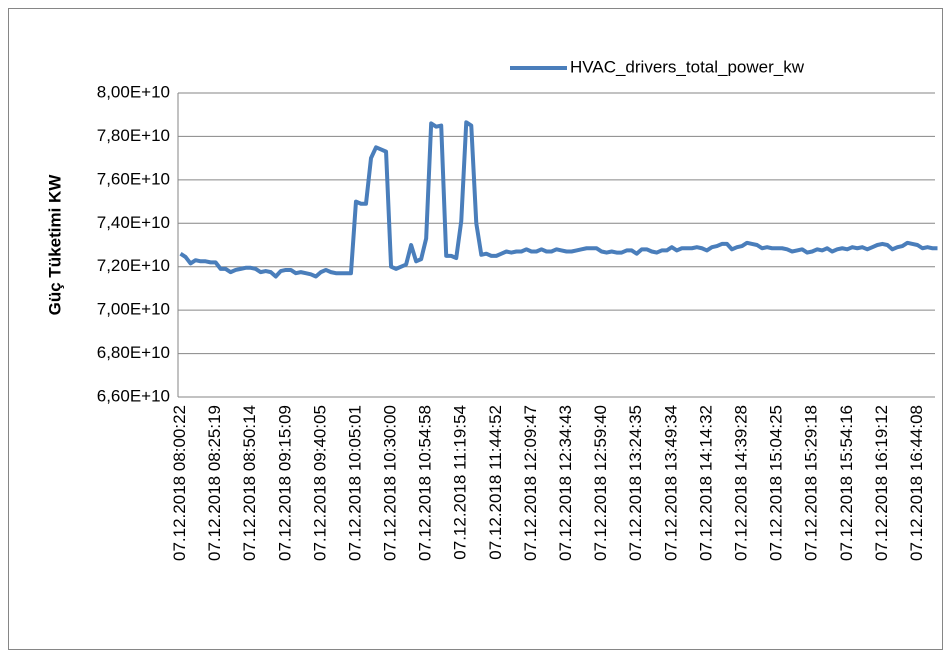 This screenshot has height=659, width=951. What do you see at coordinates (495, 482) in the screenshot?
I see `x-tick-label: 07.12.2018 11:44:52` at bounding box center [495, 482].